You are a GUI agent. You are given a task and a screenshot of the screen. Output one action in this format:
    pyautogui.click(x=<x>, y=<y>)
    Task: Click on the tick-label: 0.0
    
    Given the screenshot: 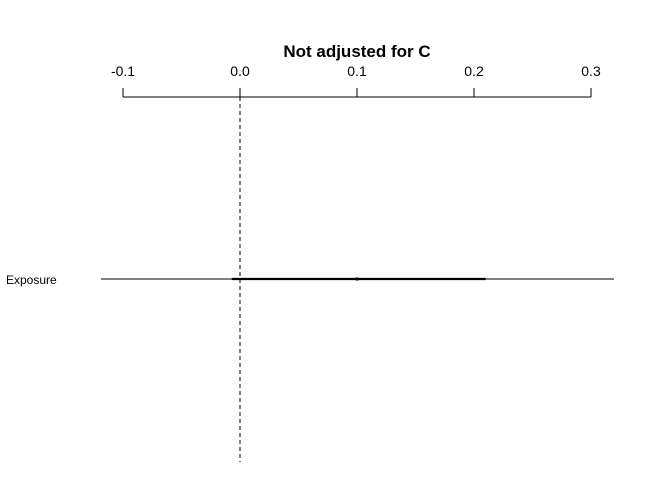 What is the action you would take?
    pyautogui.click(x=240, y=71)
    